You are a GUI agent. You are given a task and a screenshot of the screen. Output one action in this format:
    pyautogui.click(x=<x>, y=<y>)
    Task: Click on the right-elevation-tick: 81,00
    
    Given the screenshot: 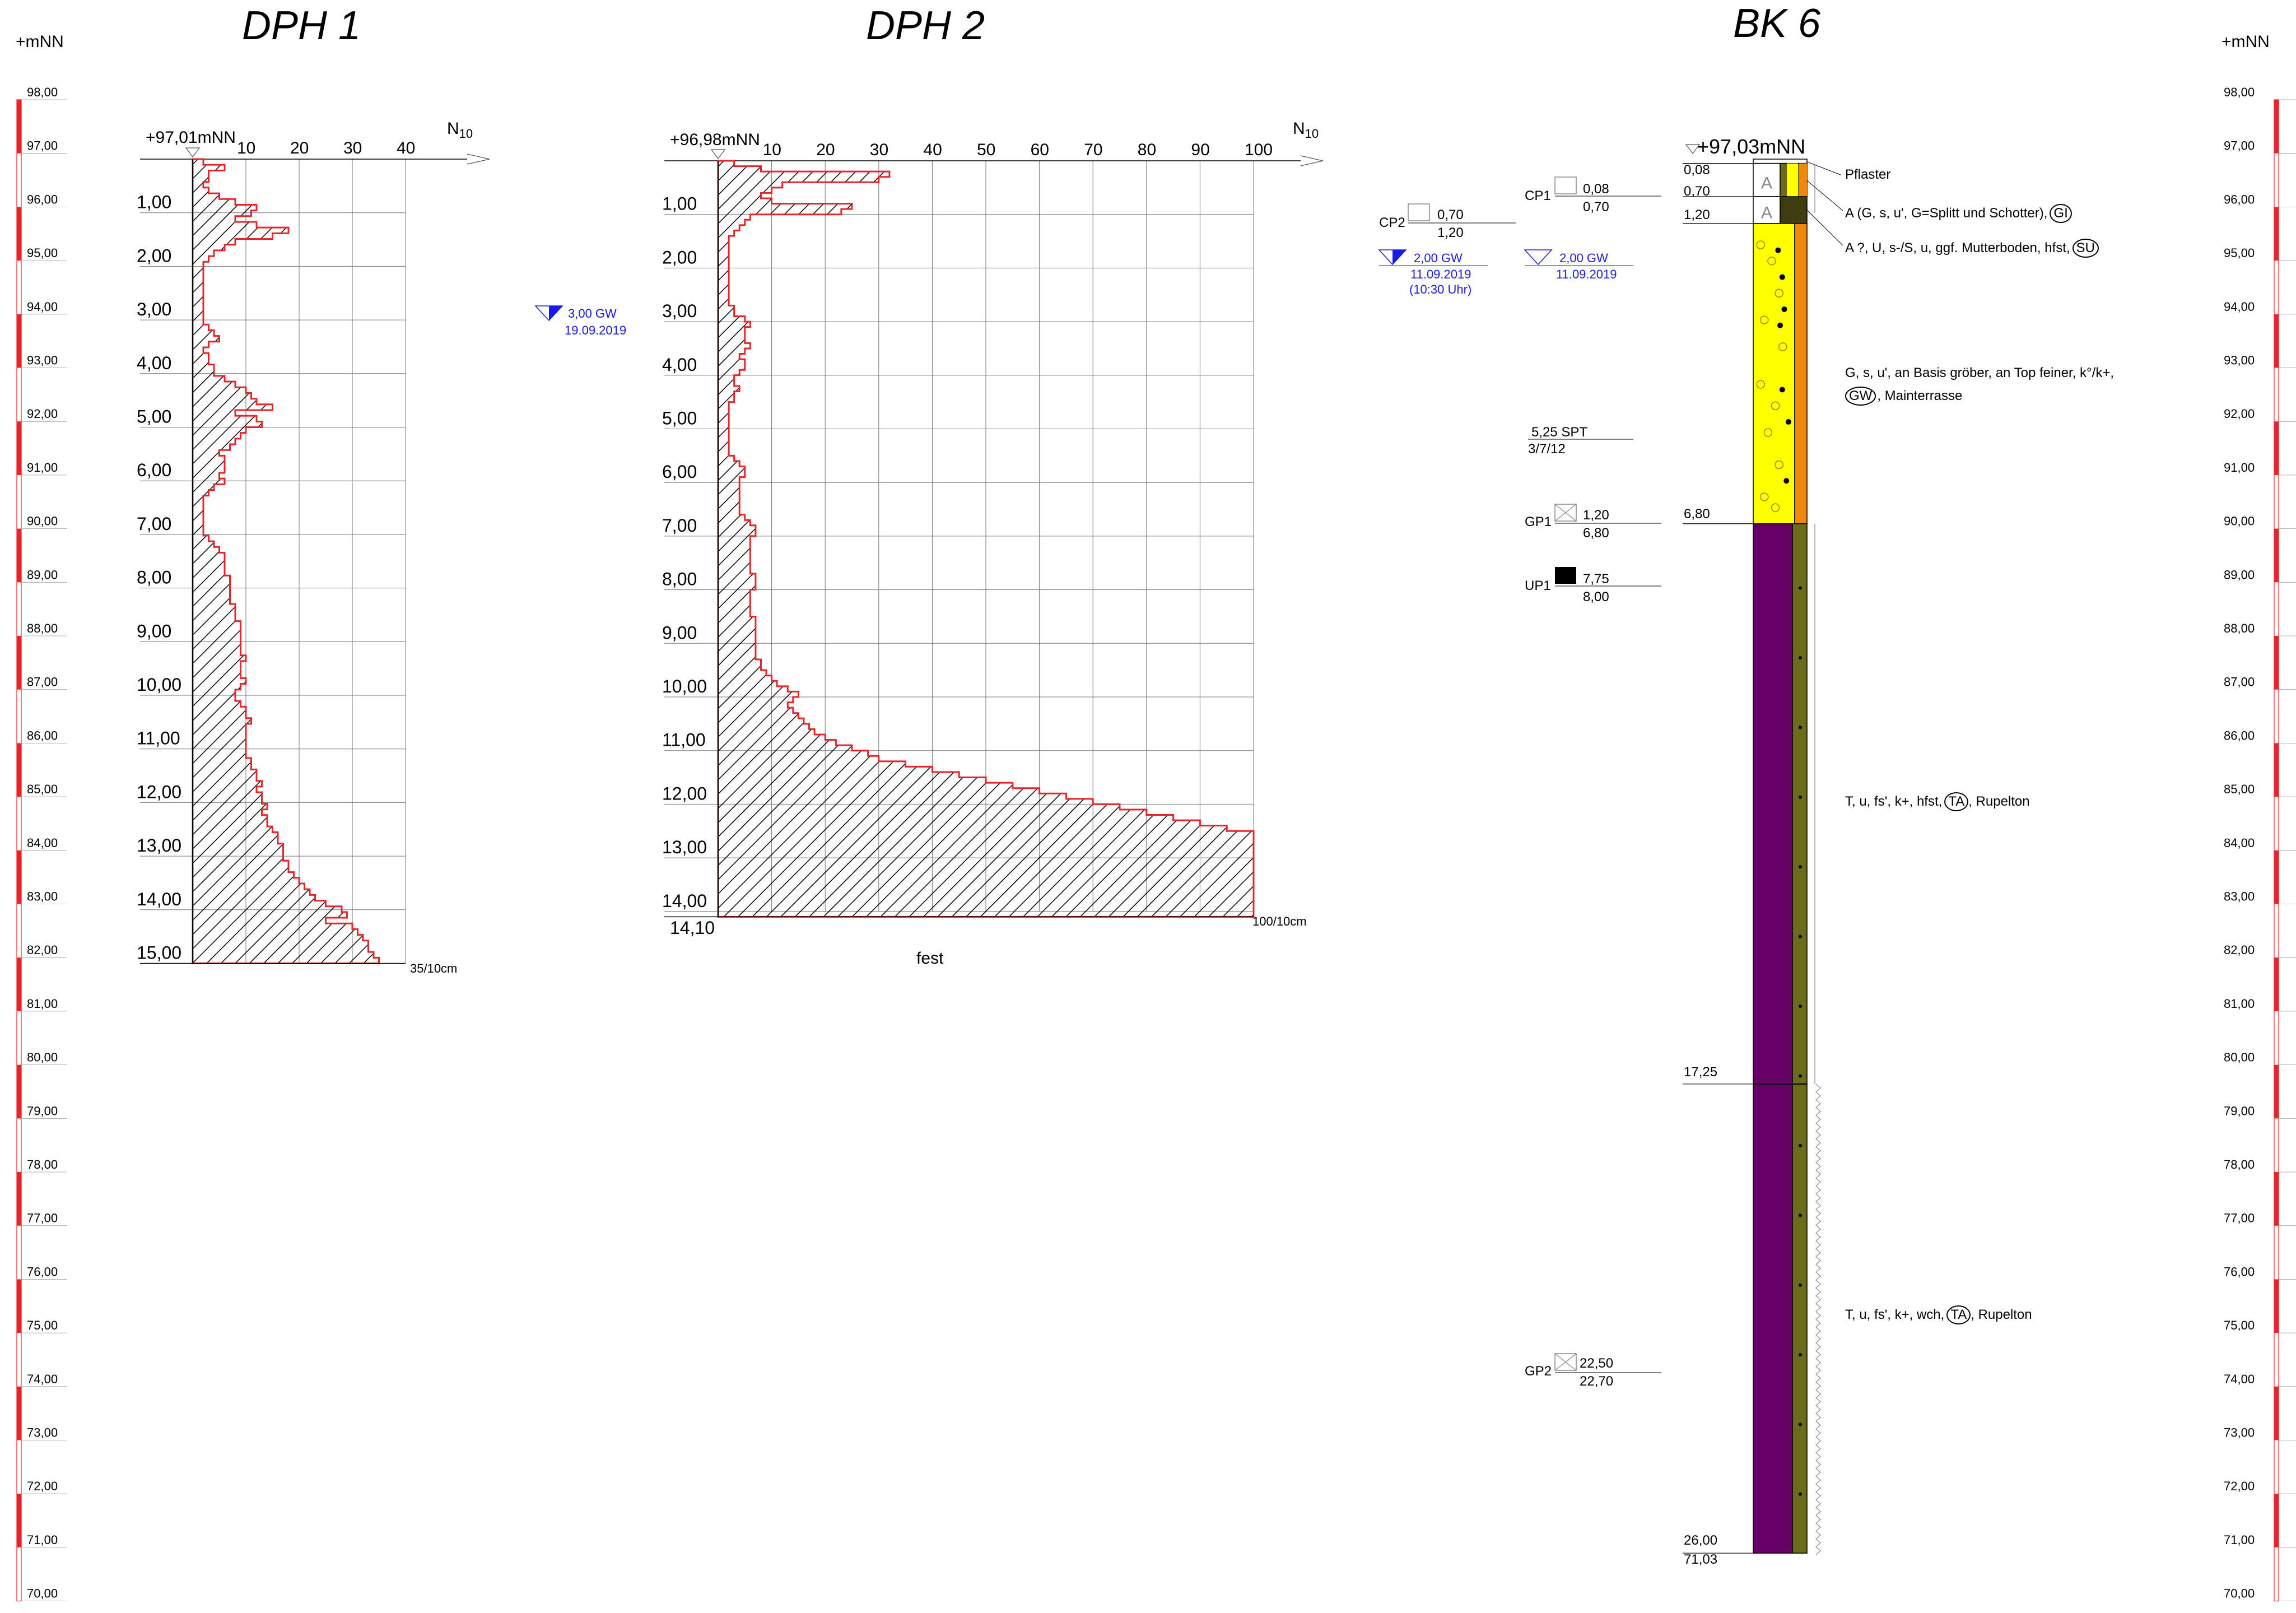 What is the action you would take?
    pyautogui.click(x=2239, y=1004)
    